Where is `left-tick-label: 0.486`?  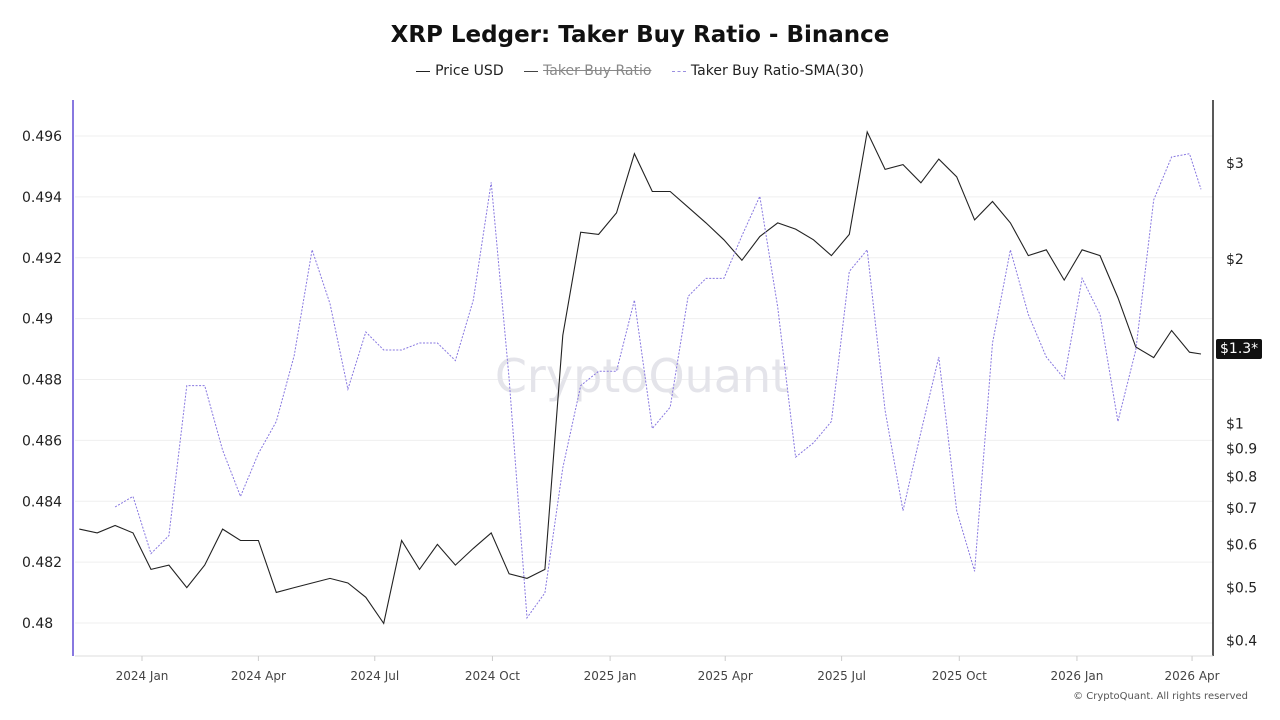 left-tick-label: 0.486 is located at coordinates (42, 441).